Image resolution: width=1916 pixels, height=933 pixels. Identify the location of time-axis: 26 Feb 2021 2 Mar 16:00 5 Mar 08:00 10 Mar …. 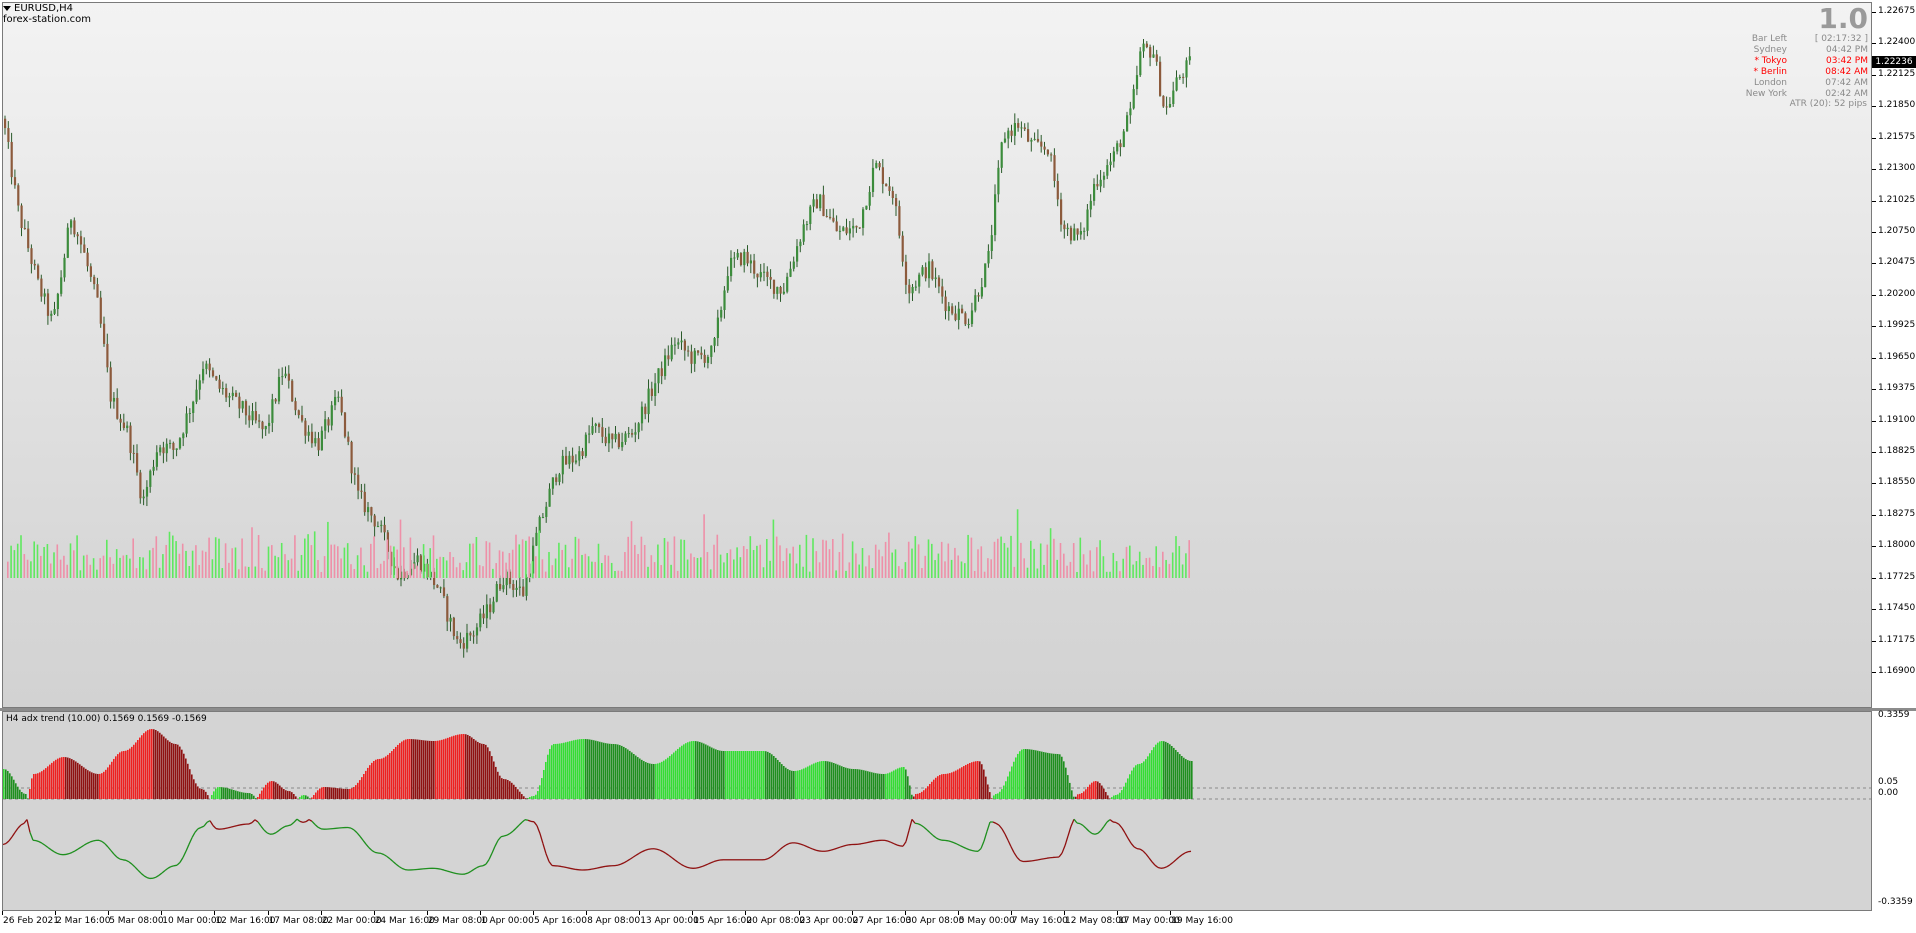
(958, 922).